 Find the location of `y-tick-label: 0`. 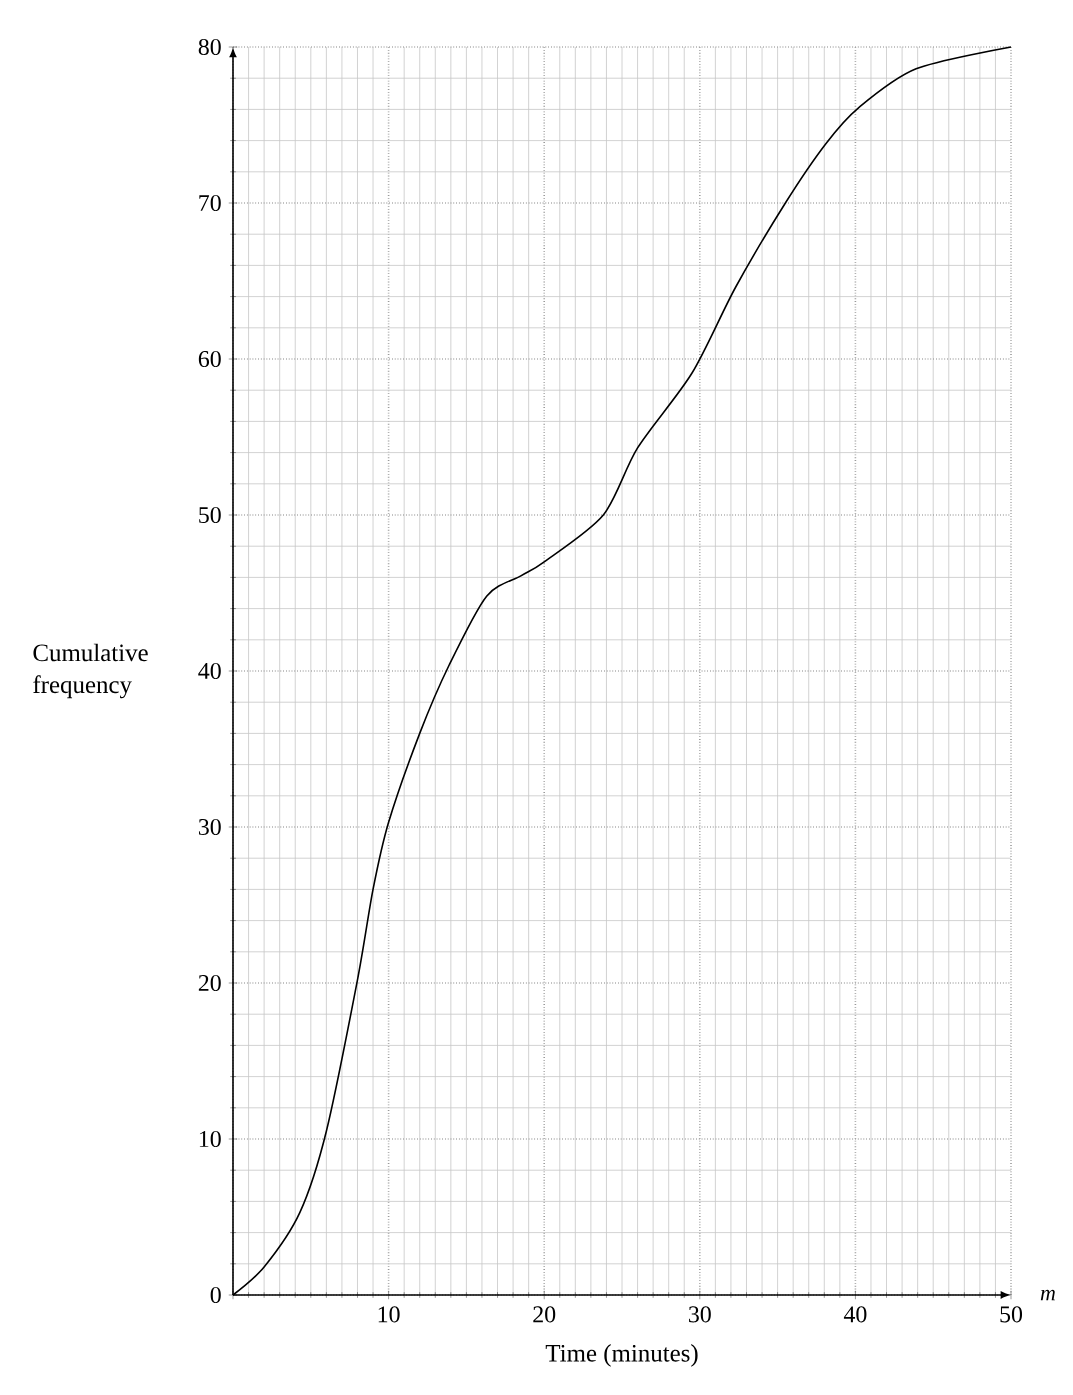

y-tick-label: 0 is located at coordinates (215, 1295).